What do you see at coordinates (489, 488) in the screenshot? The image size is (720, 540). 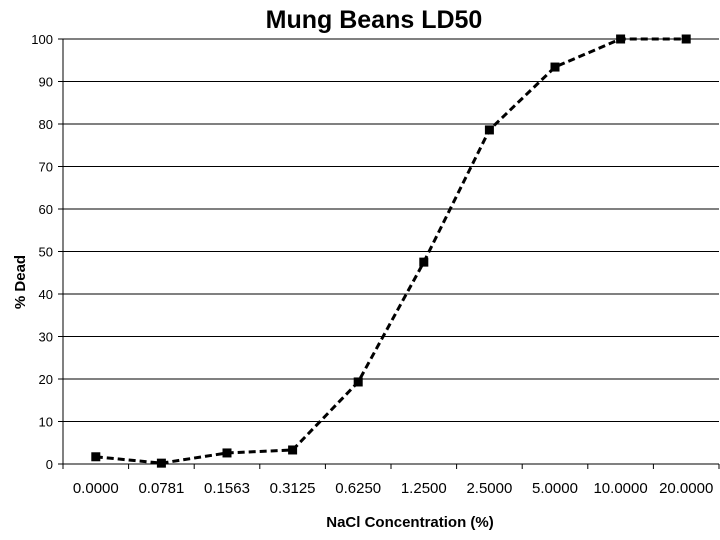 I see `x-tick-label: 2.5000` at bounding box center [489, 488].